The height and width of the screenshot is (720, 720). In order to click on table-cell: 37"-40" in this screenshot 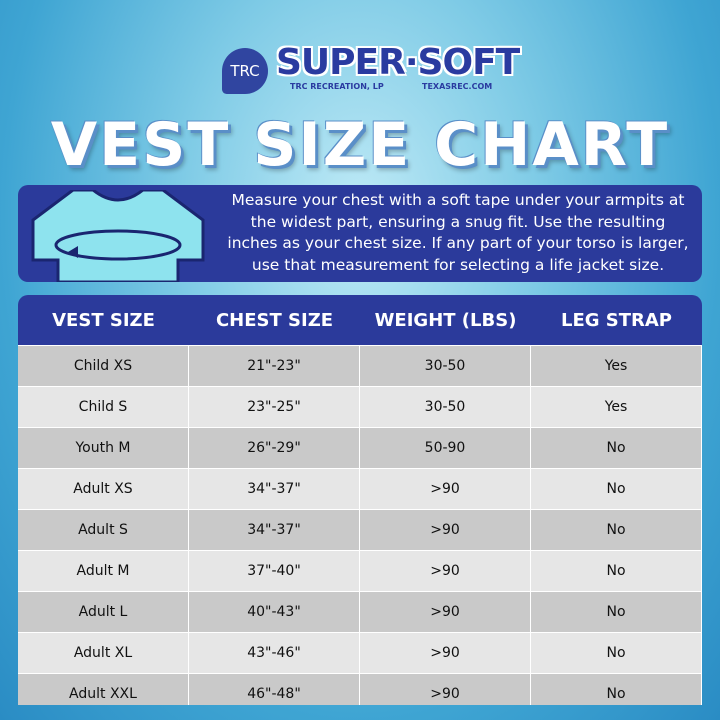, I will do `click(274, 571)`.